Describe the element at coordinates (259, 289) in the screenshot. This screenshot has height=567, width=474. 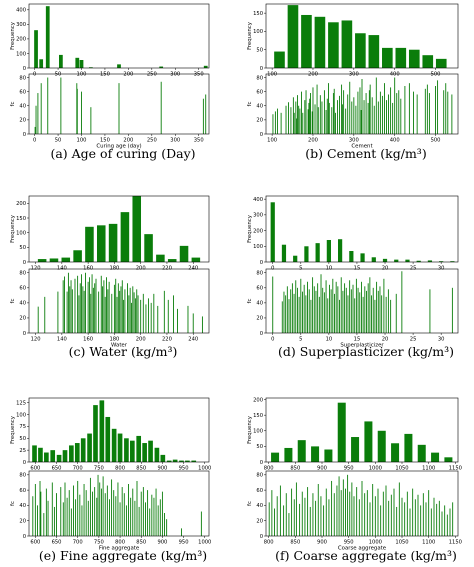
I see `y-tick-label: 60` at that location.